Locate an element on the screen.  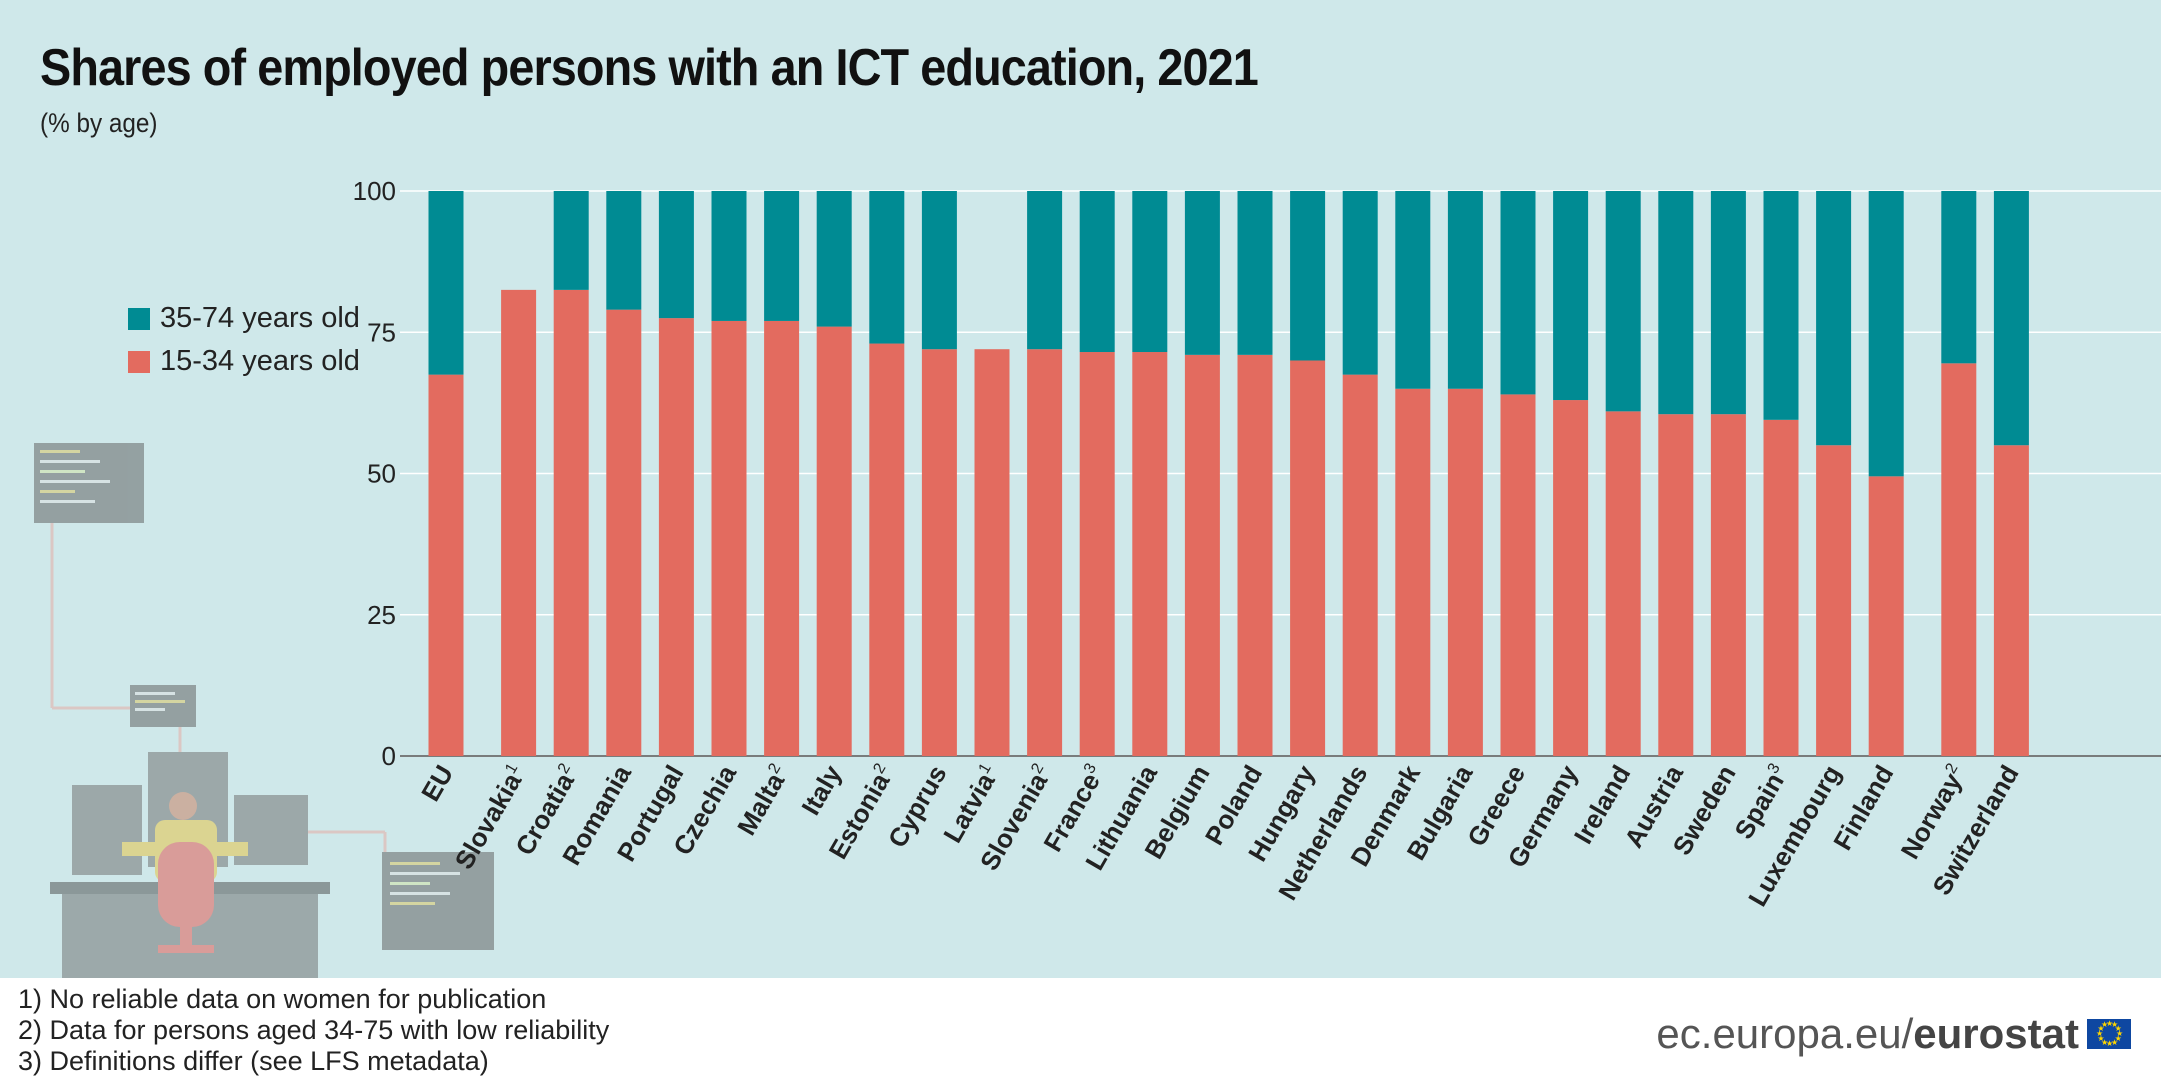
y-tick-label: 0 is located at coordinates (389, 756).